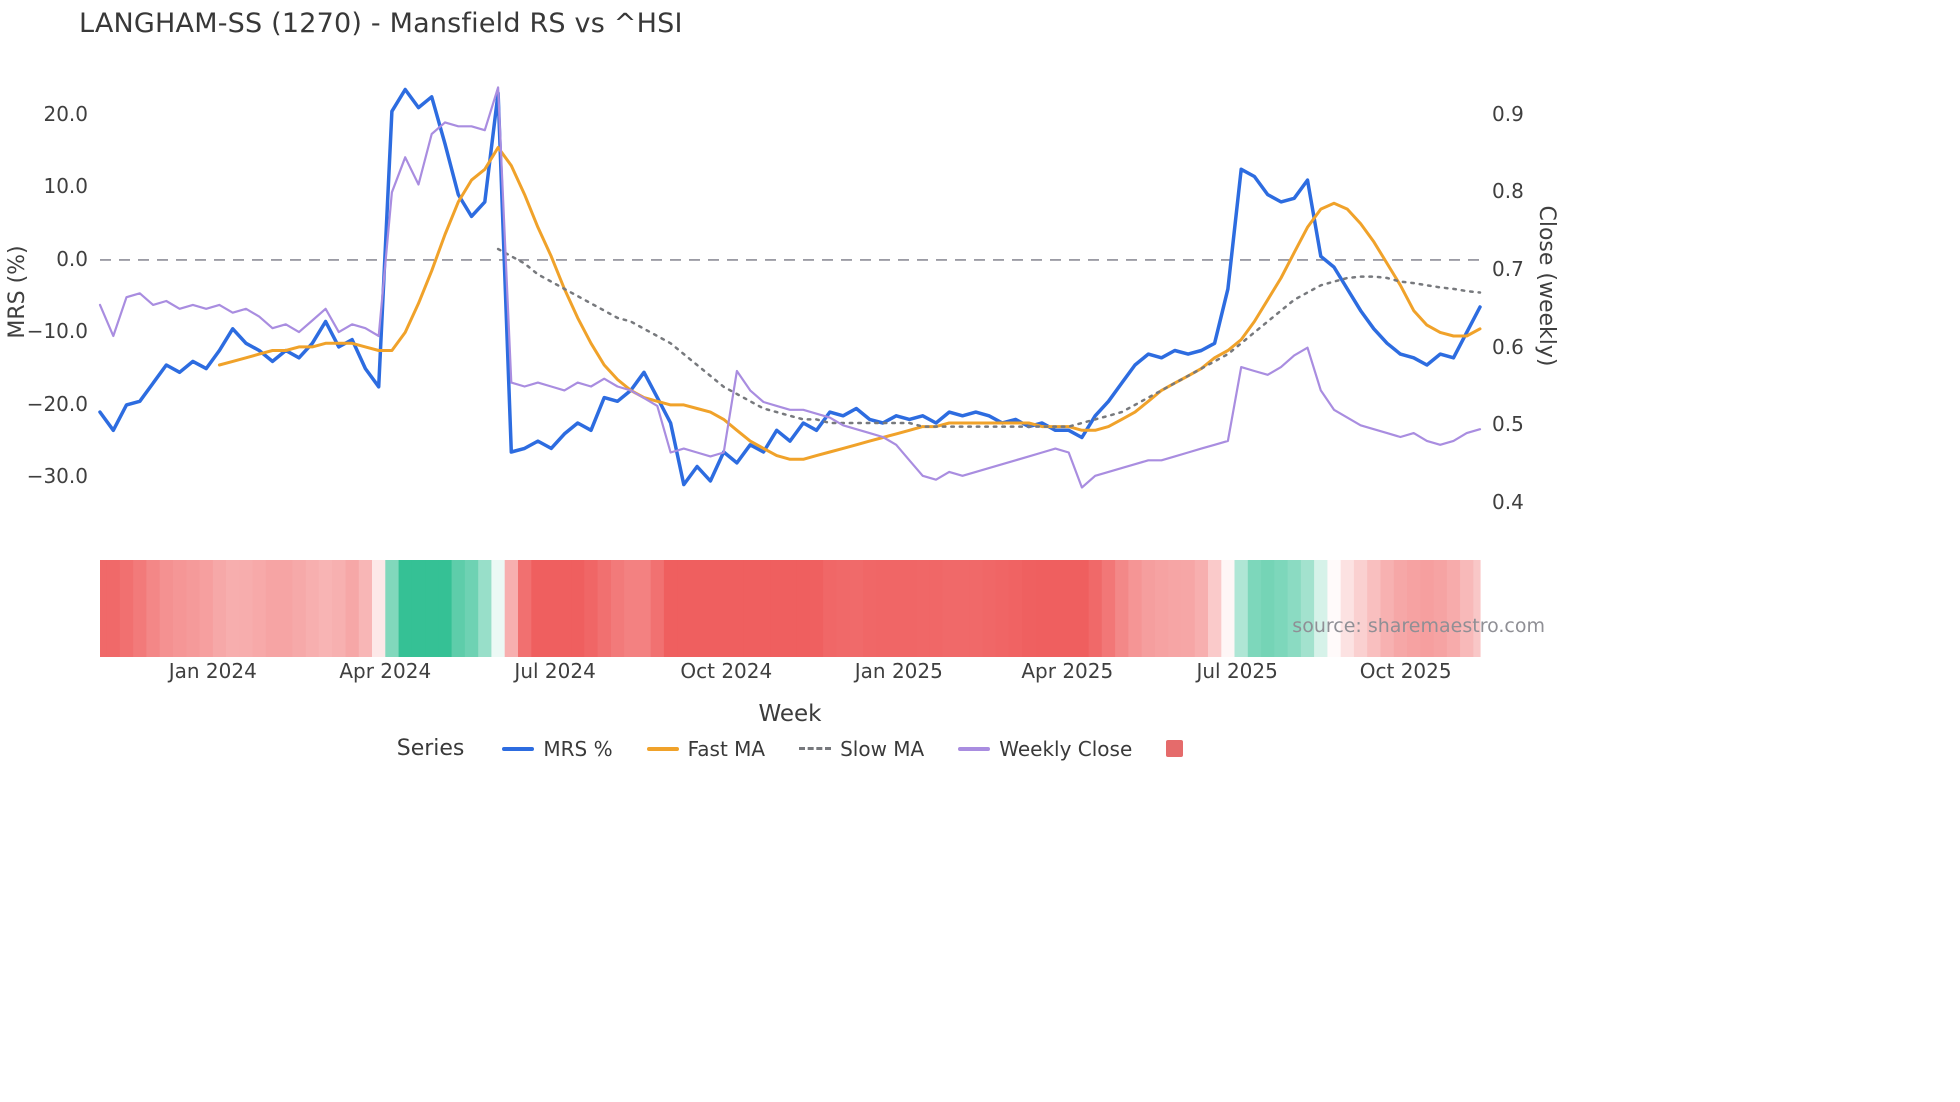 Image resolution: width=1960 pixels, height=1102 pixels. What do you see at coordinates (1237, 671) in the screenshot?
I see `x-axis-tick: Jul 2025` at bounding box center [1237, 671].